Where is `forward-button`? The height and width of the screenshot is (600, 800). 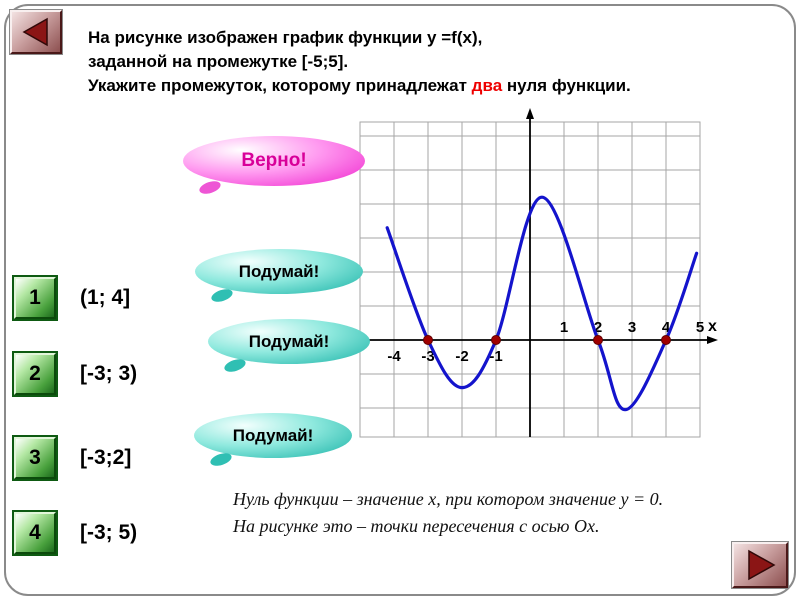
forward-button is located at coordinates (760, 565).